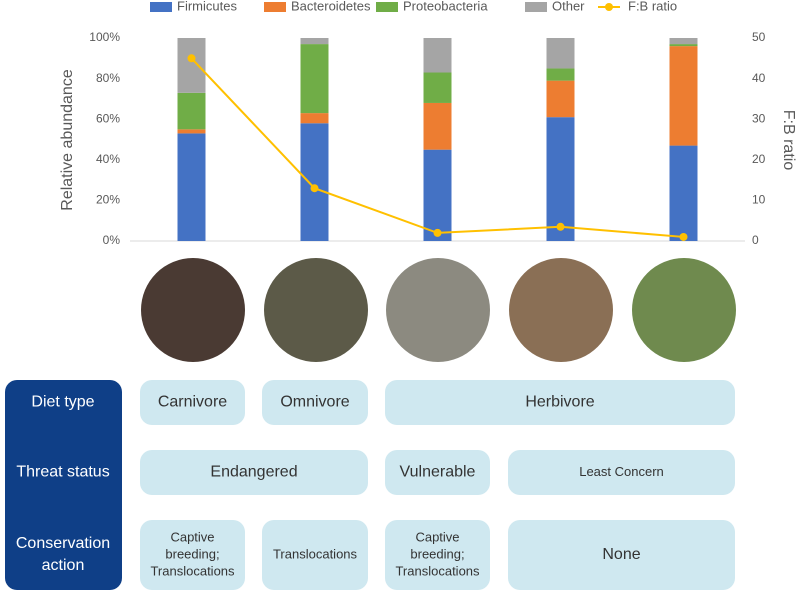  What do you see at coordinates (108, 78) in the screenshot?
I see `y-tick-label: 80%` at bounding box center [108, 78].